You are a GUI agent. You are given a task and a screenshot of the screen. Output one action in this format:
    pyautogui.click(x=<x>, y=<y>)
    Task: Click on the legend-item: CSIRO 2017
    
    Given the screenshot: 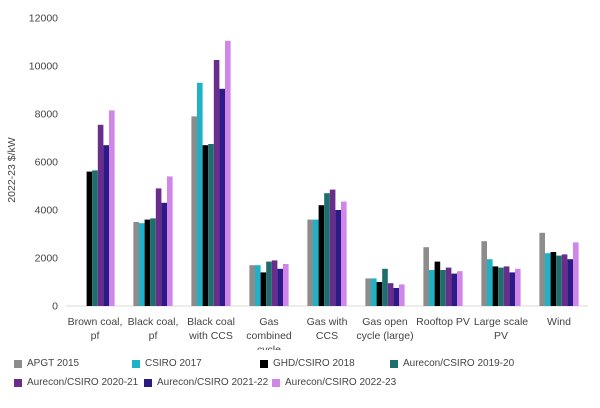 What is the action you would take?
    pyautogui.click(x=196, y=363)
    